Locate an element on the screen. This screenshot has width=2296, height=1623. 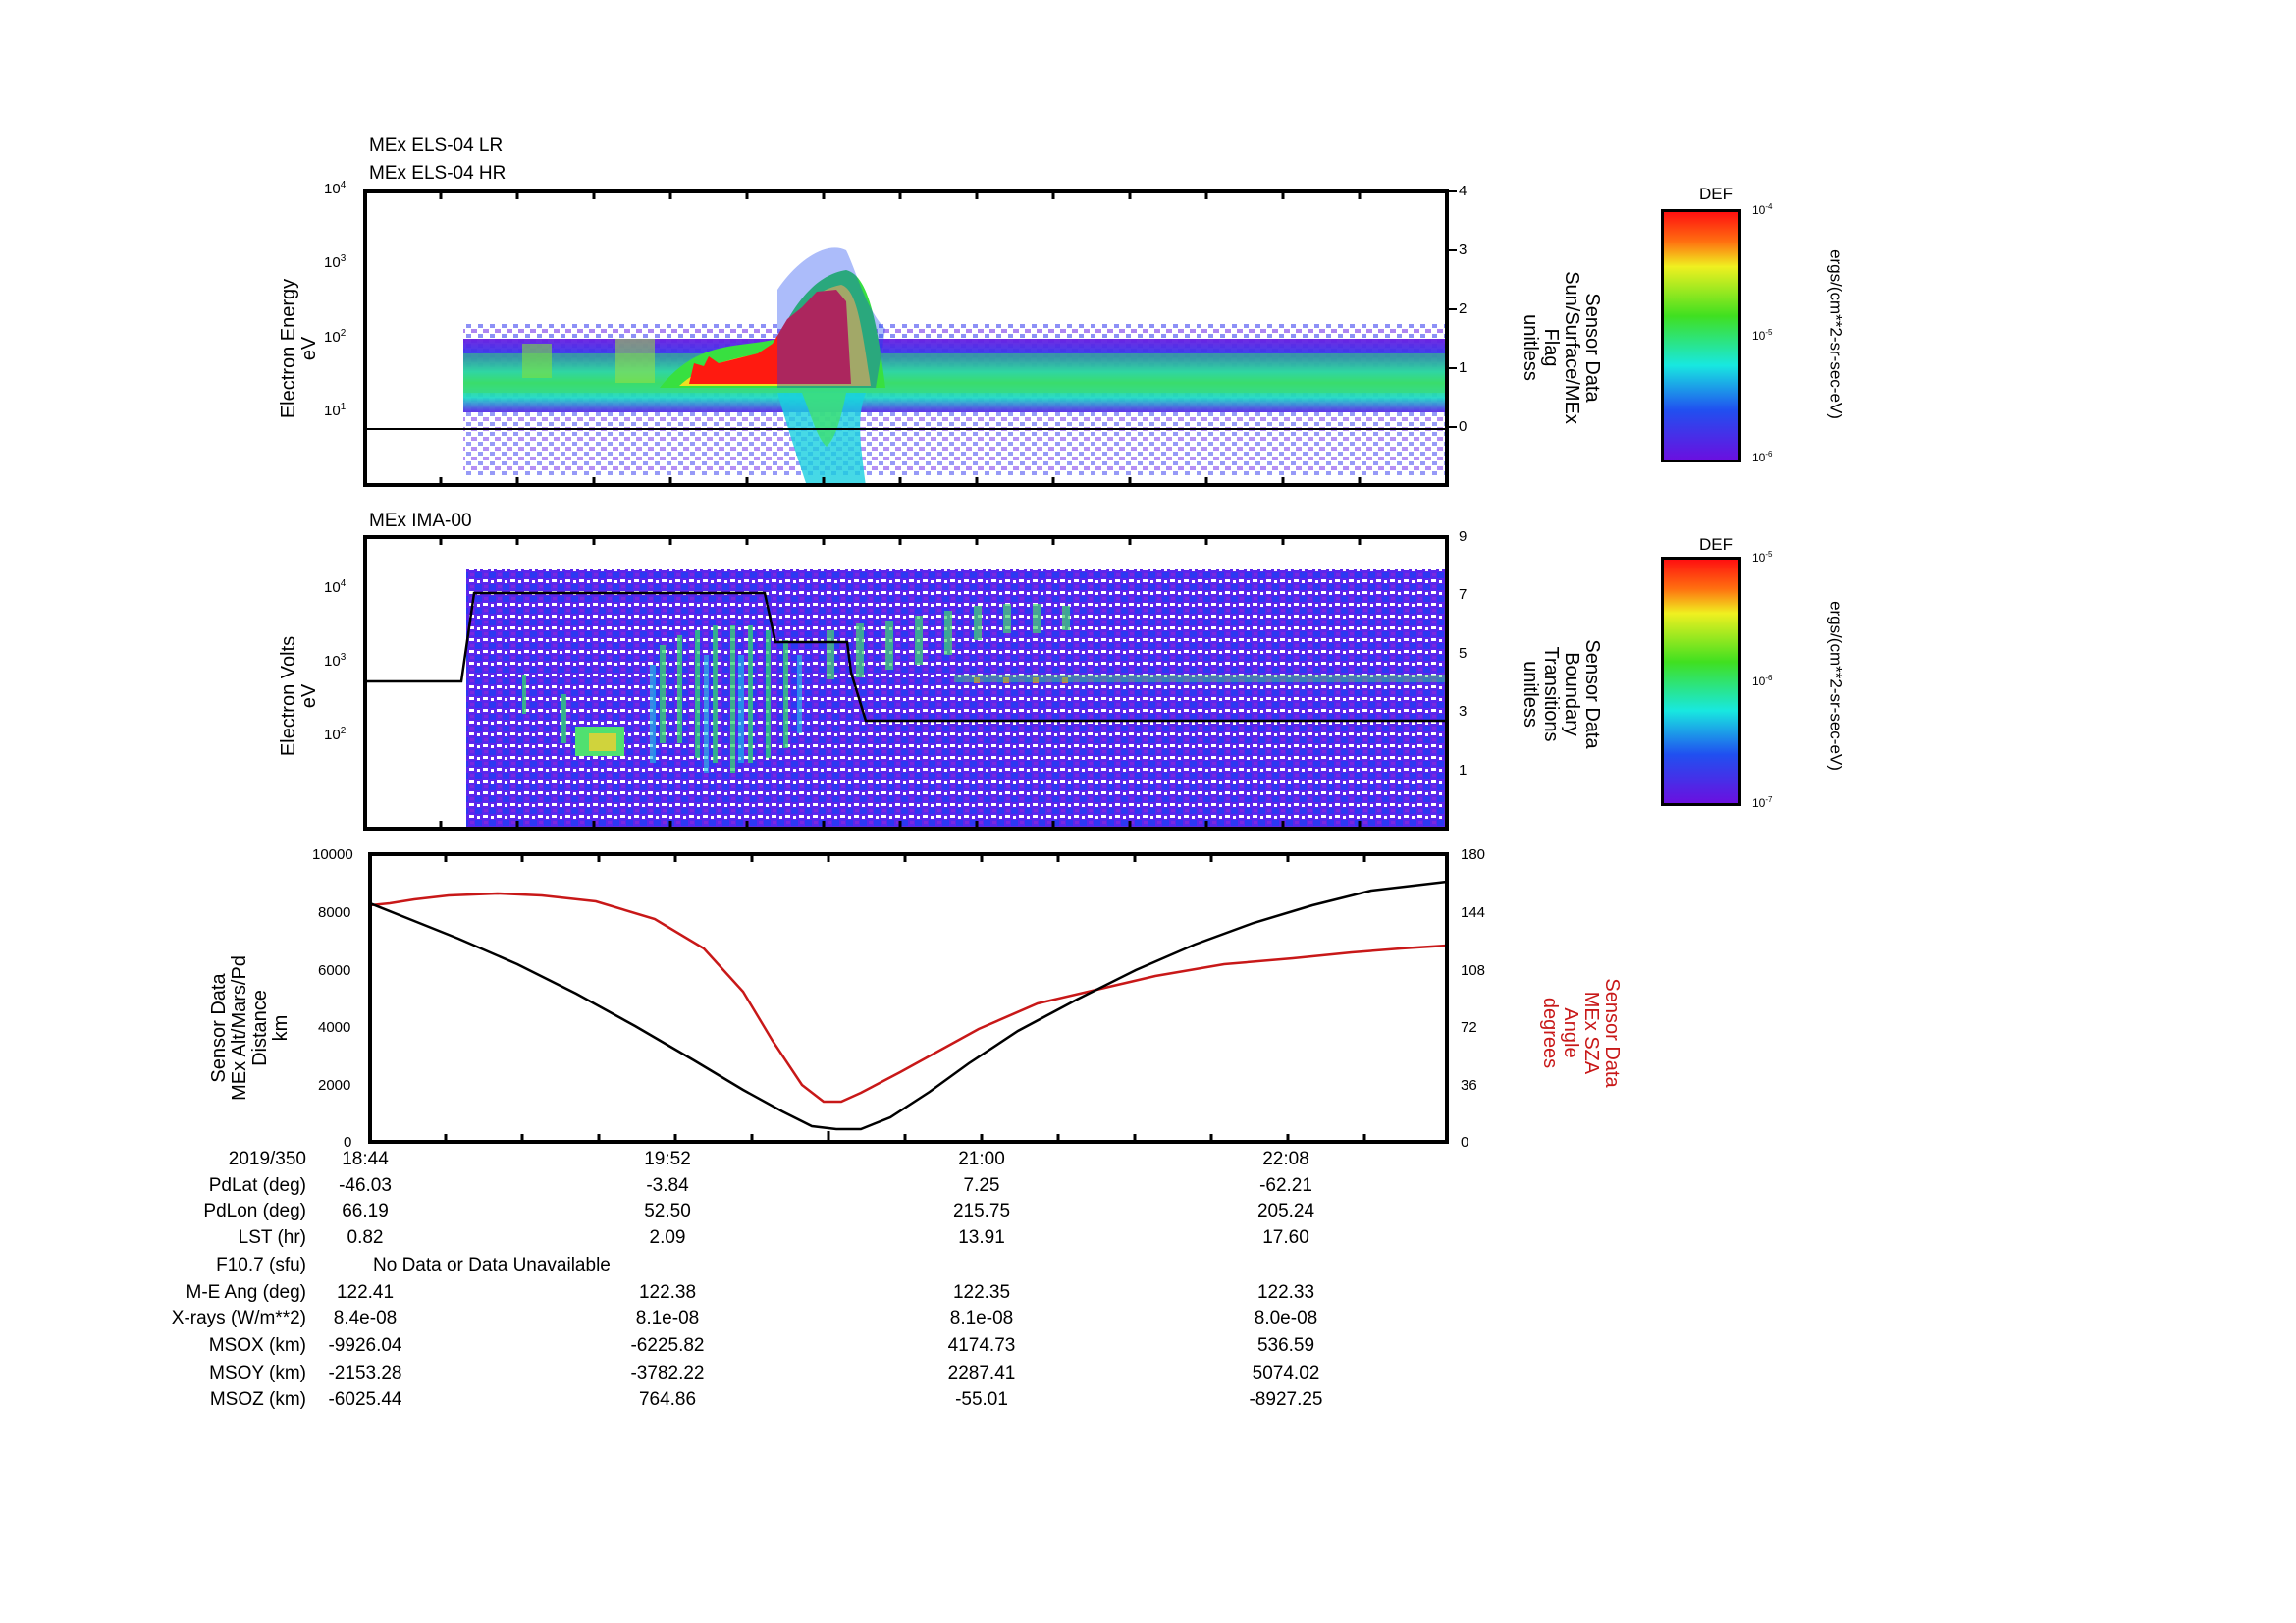
els-rlabel-4: unitless is located at coordinates (1530, 347).